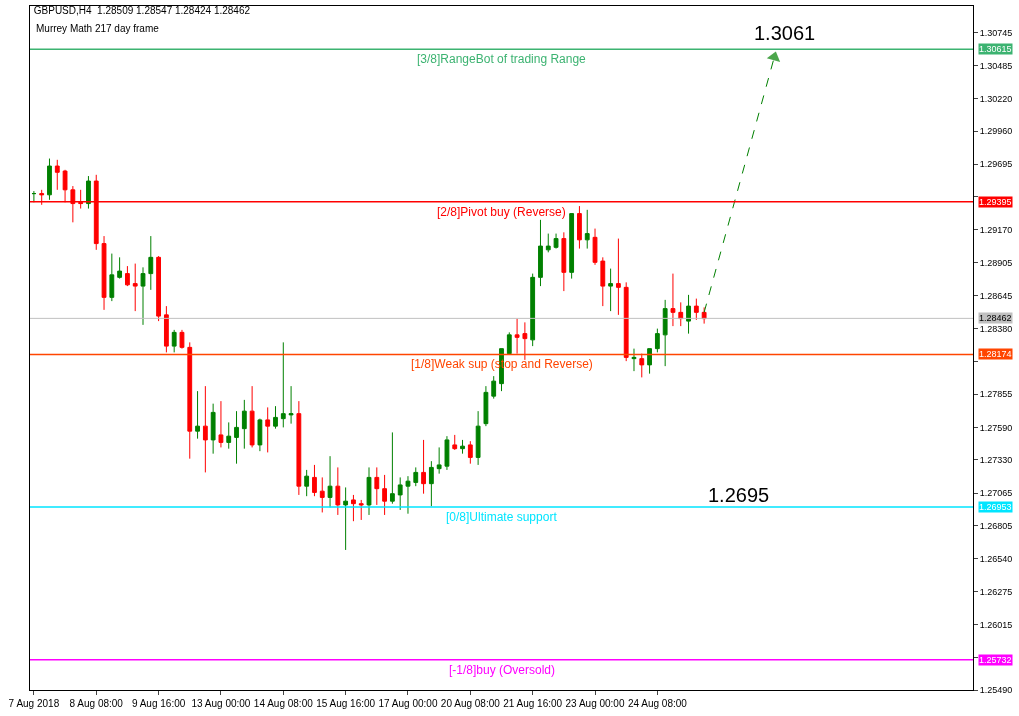  Describe the element at coordinates (996, 460) in the screenshot. I see `y-tick-label: 1.27330` at that location.